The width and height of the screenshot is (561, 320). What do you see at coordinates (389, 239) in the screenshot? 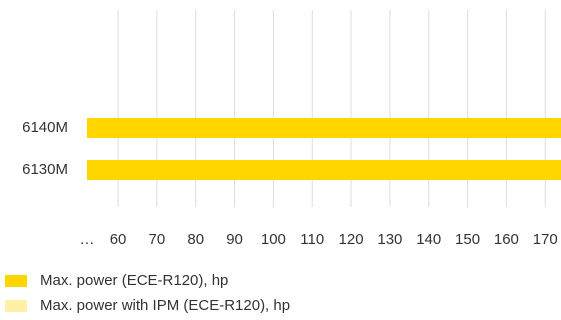
I see `x-tick-label: 130` at bounding box center [389, 239].